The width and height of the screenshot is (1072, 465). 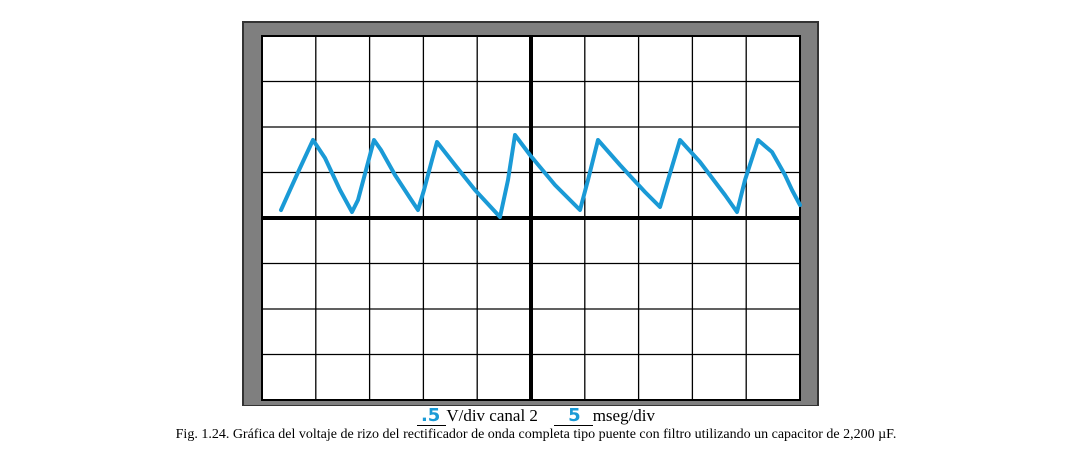 What do you see at coordinates (431, 416) in the screenshot?
I see `volts-value: .5` at bounding box center [431, 416].